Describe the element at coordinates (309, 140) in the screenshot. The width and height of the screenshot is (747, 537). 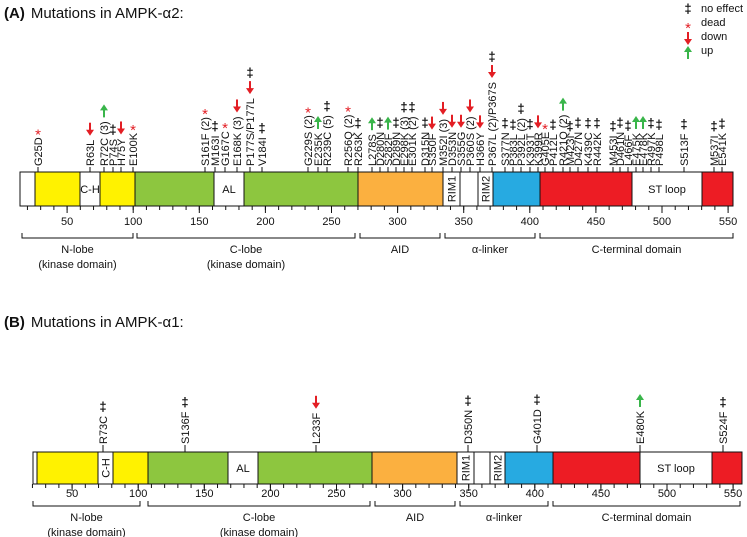
I see `mutation-label: G229S (2)` at that location.